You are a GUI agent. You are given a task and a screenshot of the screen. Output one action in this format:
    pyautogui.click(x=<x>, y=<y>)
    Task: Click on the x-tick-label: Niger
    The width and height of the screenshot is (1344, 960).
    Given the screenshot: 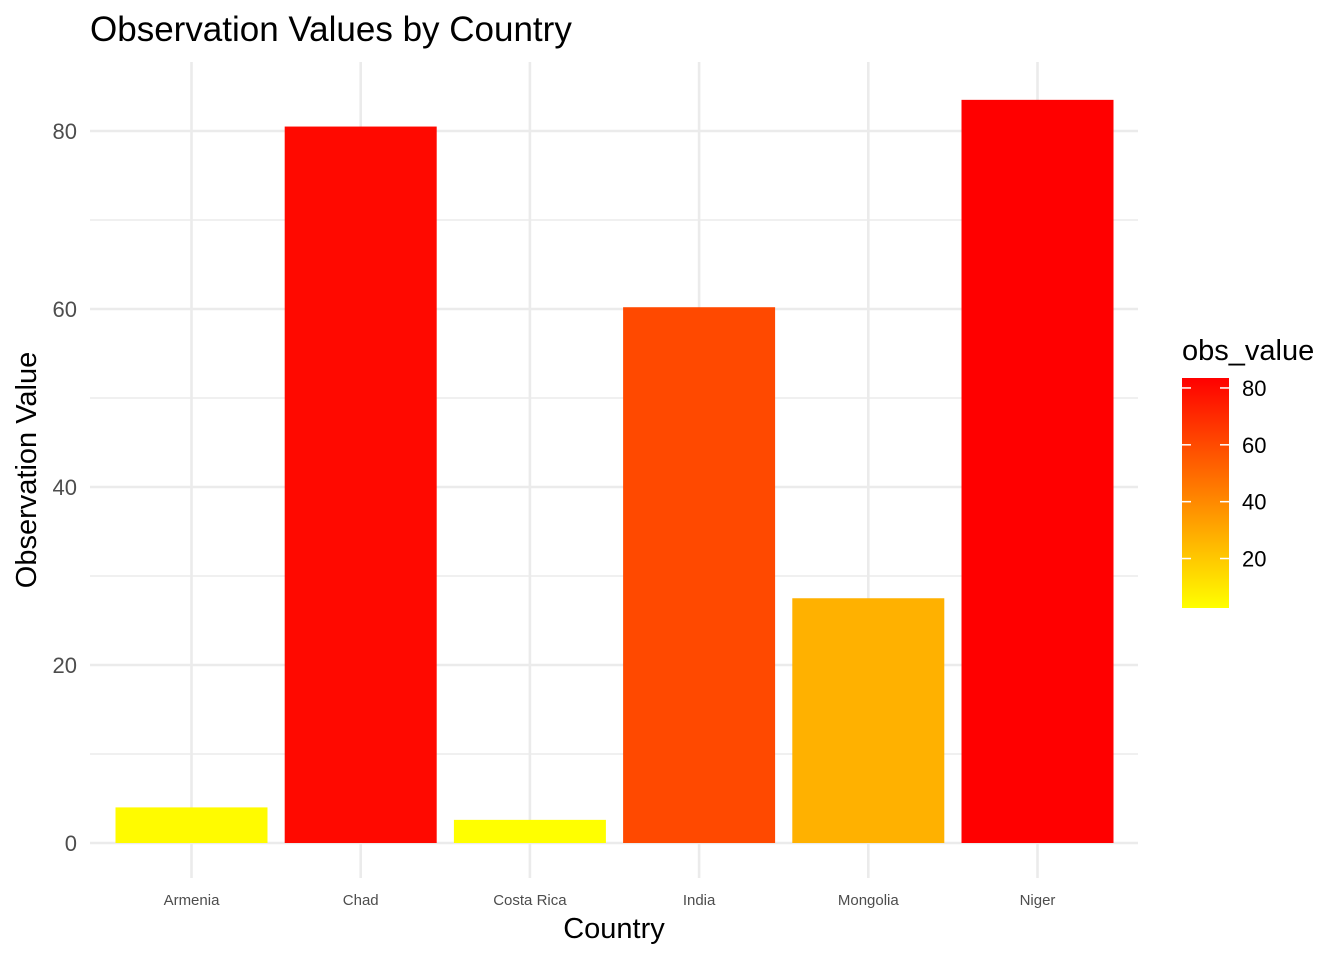 What is the action you would take?
    pyautogui.click(x=1038, y=900)
    